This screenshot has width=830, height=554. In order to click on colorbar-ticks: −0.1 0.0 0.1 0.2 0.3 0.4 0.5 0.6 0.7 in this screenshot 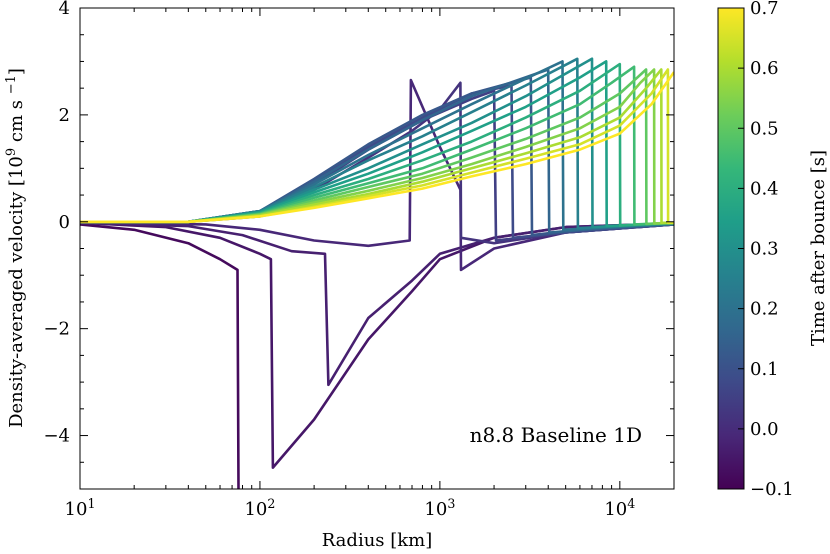, I will do `click(766, 250)`.